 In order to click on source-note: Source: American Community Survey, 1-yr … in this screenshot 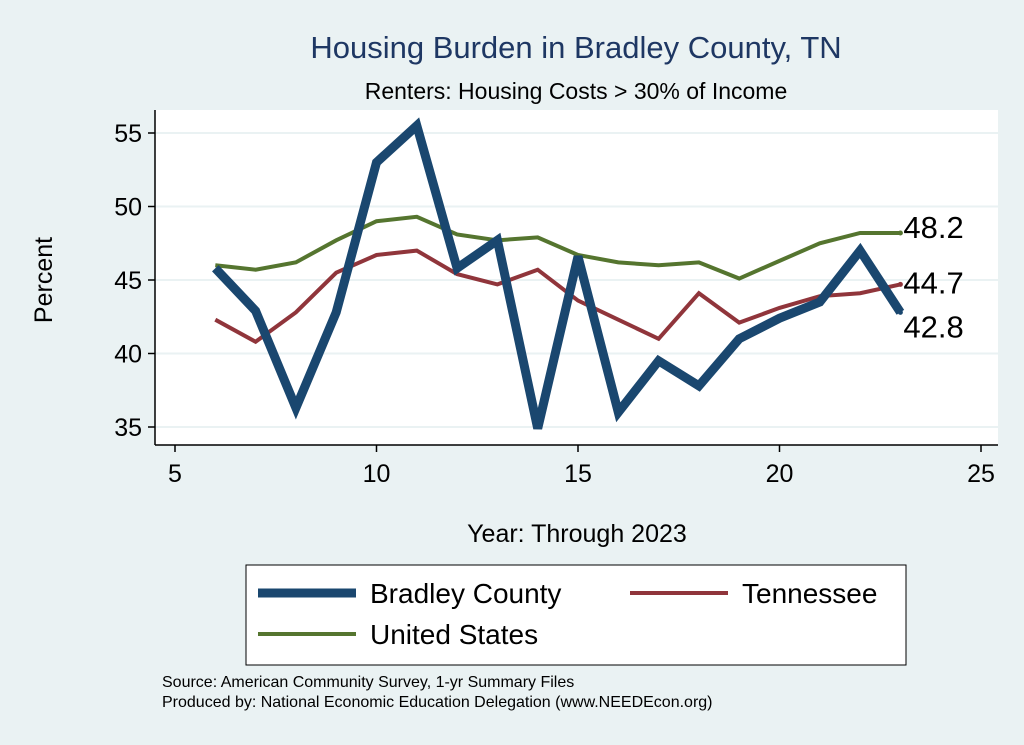, I will do `click(368, 682)`.